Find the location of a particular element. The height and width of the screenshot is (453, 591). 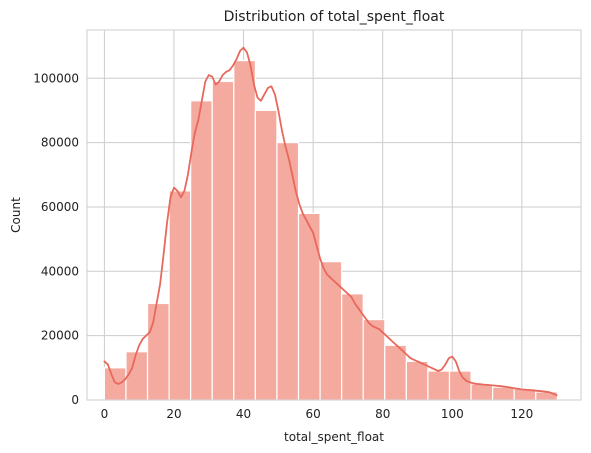

y-tick-label: 0 is located at coordinates (75, 400).